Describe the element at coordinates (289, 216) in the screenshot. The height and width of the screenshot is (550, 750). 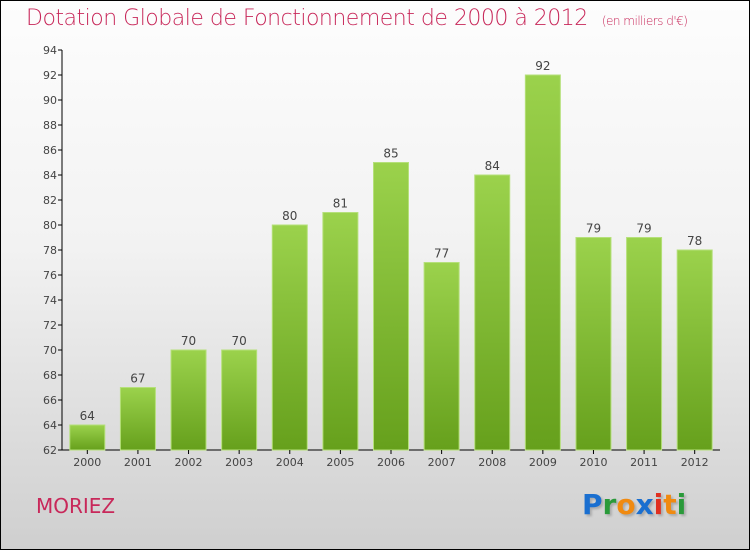
I see `data-label: 80` at that location.